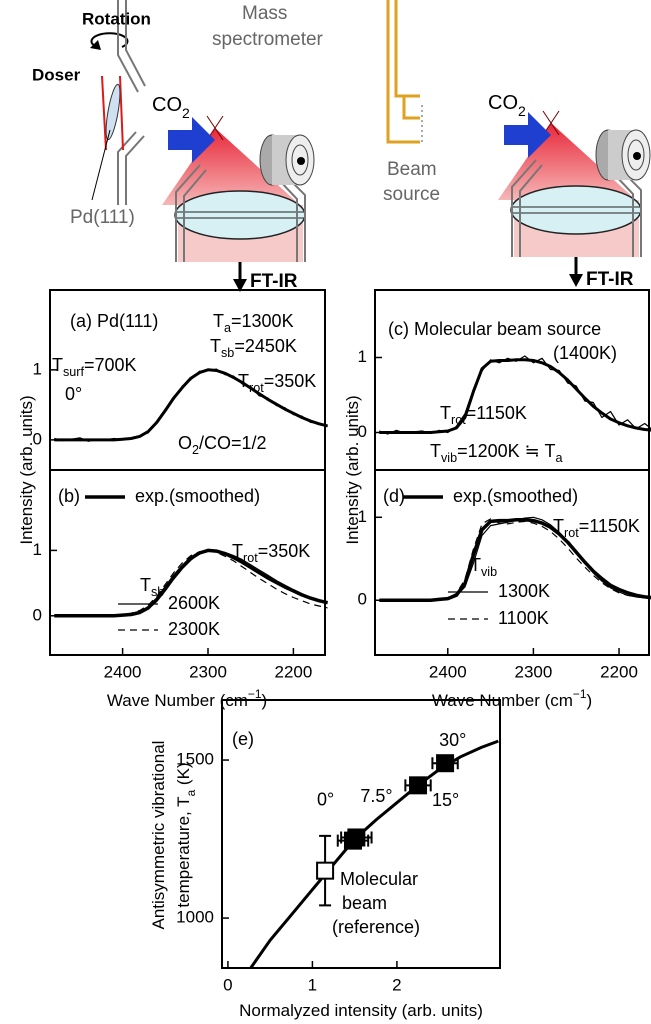 The width and height of the screenshot is (651, 1024). I want to click on mass-spec-hole, so click(301, 161).